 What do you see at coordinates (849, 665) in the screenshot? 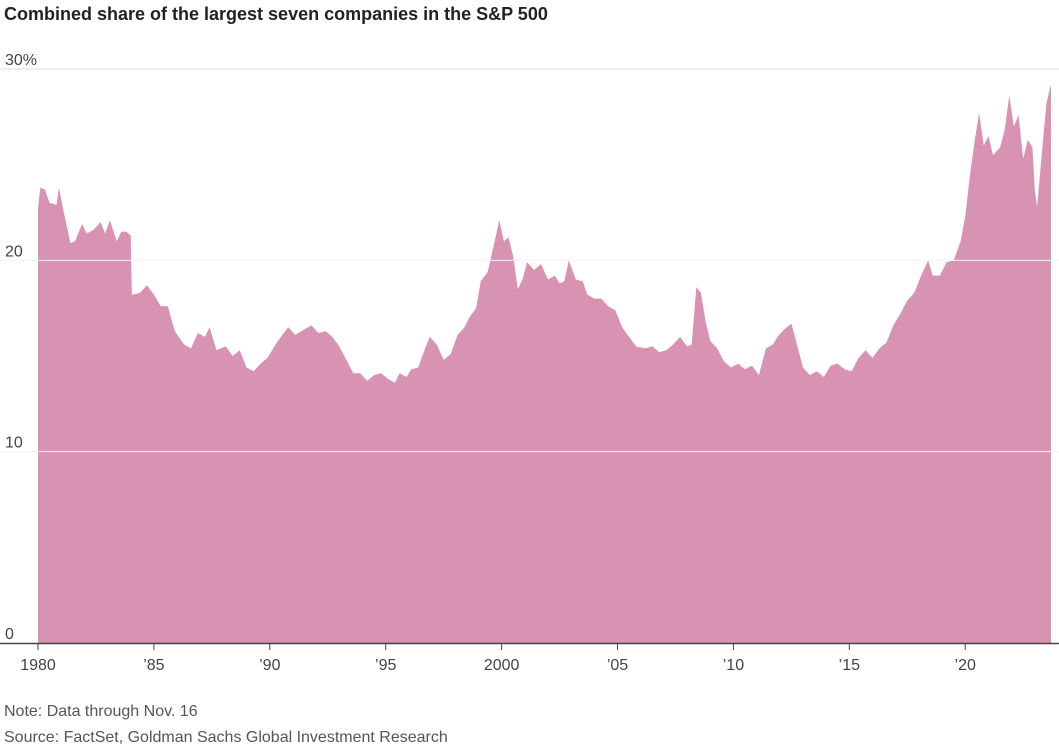
I see `x-tick-label: ’15` at bounding box center [849, 665].